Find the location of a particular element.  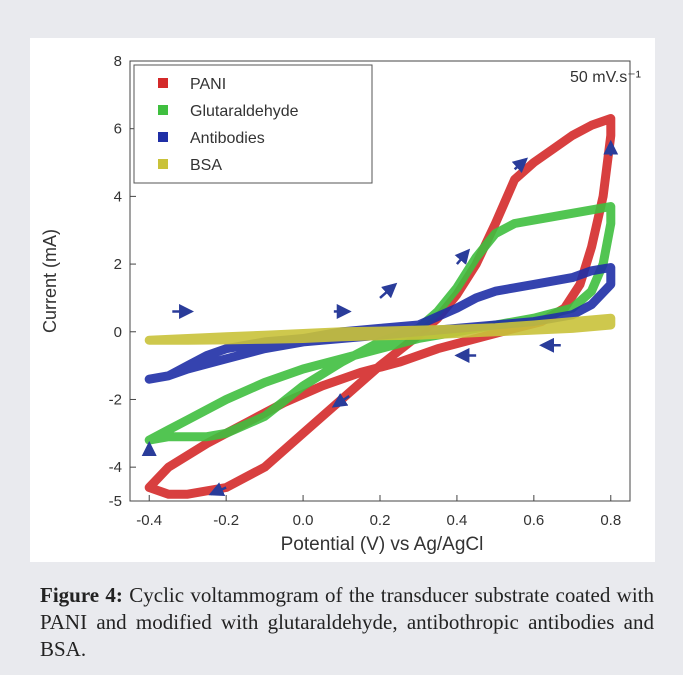

legend-label-glutaraldehyde: Glutaraldehyde is located at coordinates (244, 111).